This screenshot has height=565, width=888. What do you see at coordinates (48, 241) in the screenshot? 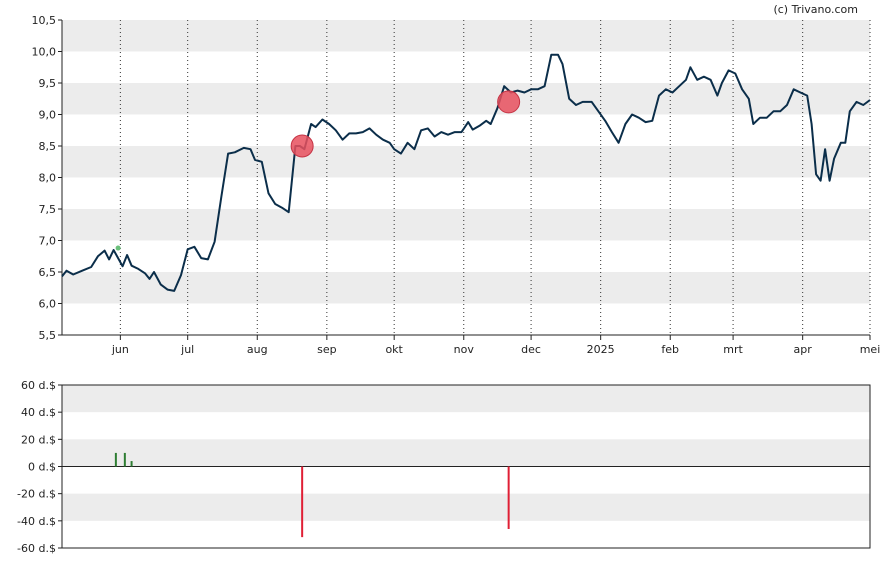
I see `price-y-tick-label: 7,0` at bounding box center [48, 241].